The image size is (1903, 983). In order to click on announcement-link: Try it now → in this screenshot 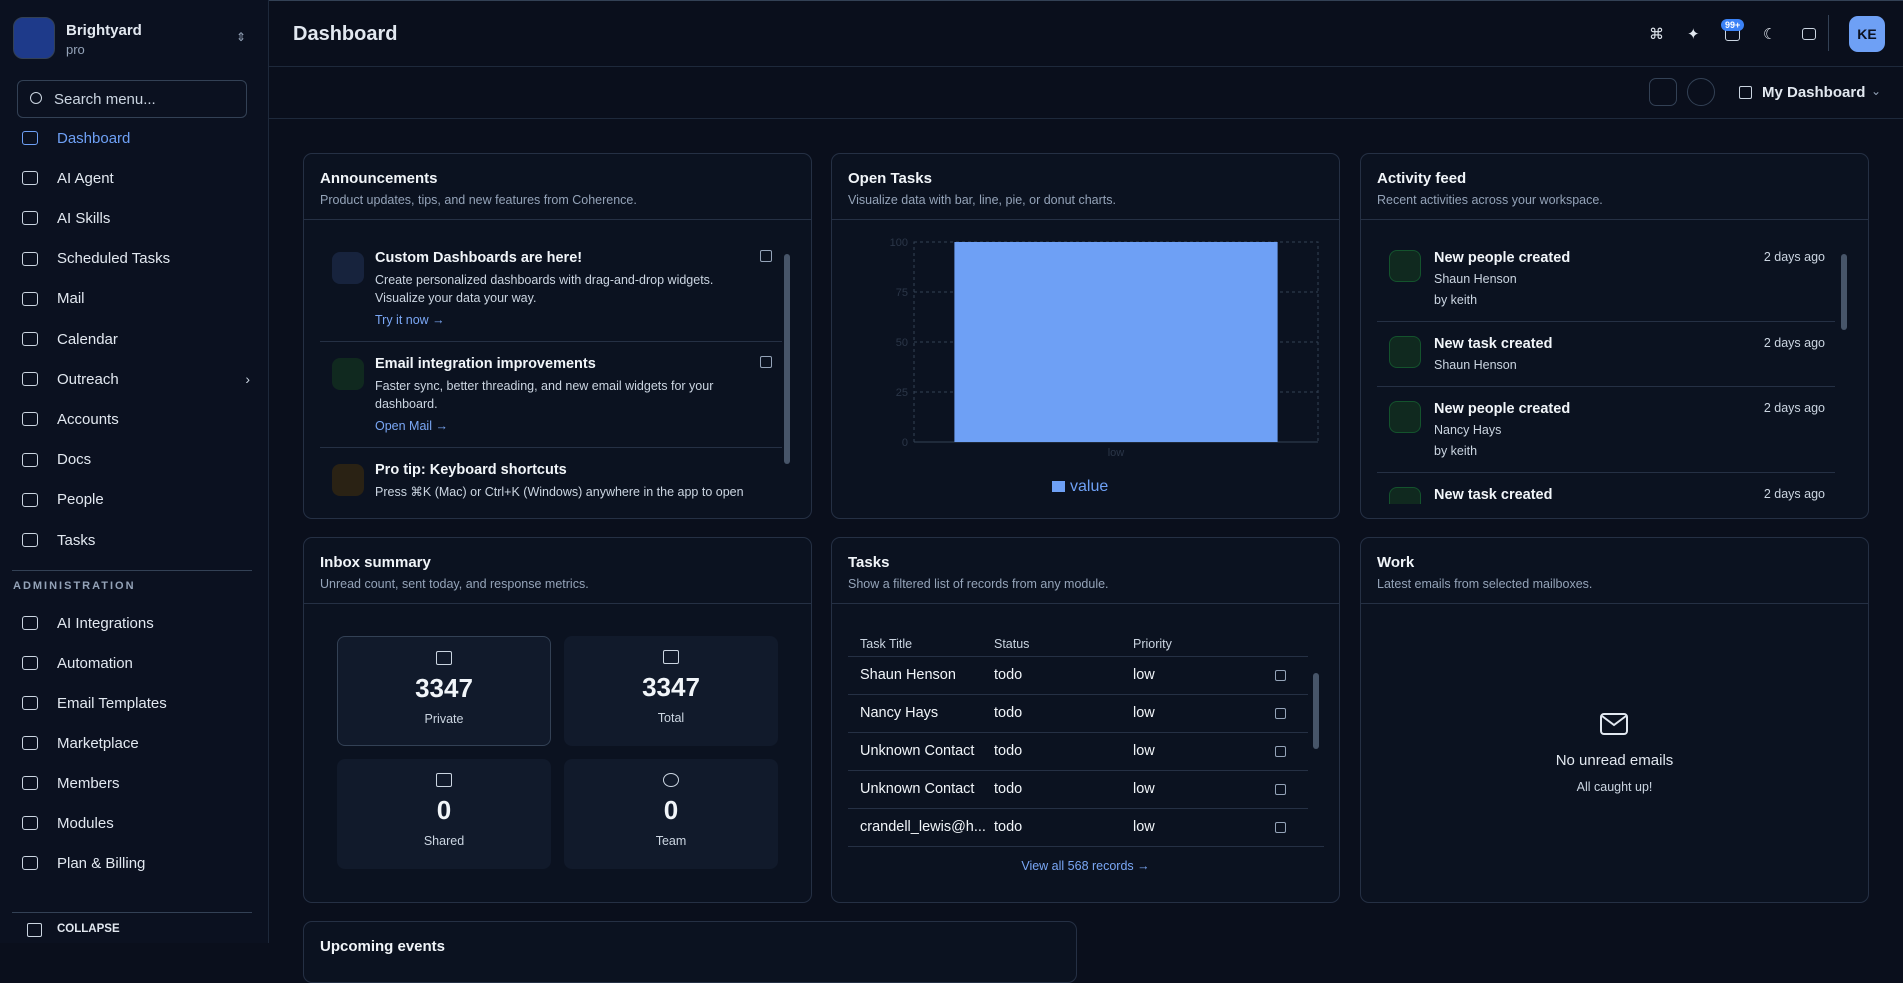, I will do `click(410, 320)`.